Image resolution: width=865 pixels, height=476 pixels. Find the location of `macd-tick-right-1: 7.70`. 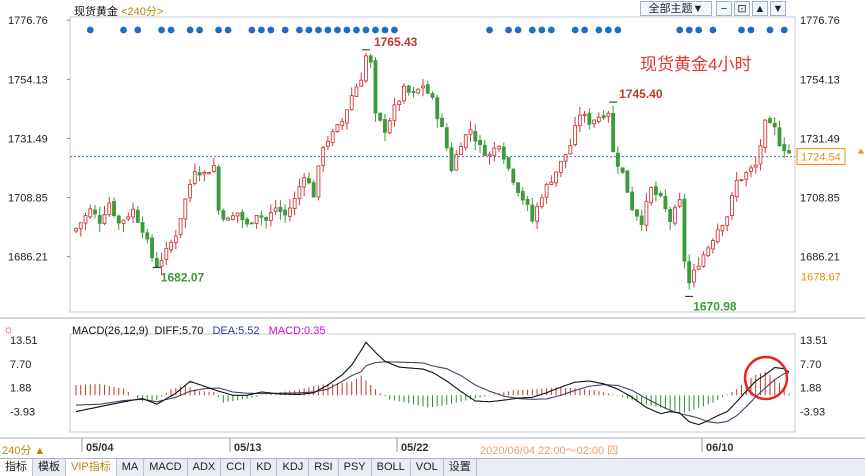

macd-tick-right-1: 7.70 is located at coordinates (810, 365).